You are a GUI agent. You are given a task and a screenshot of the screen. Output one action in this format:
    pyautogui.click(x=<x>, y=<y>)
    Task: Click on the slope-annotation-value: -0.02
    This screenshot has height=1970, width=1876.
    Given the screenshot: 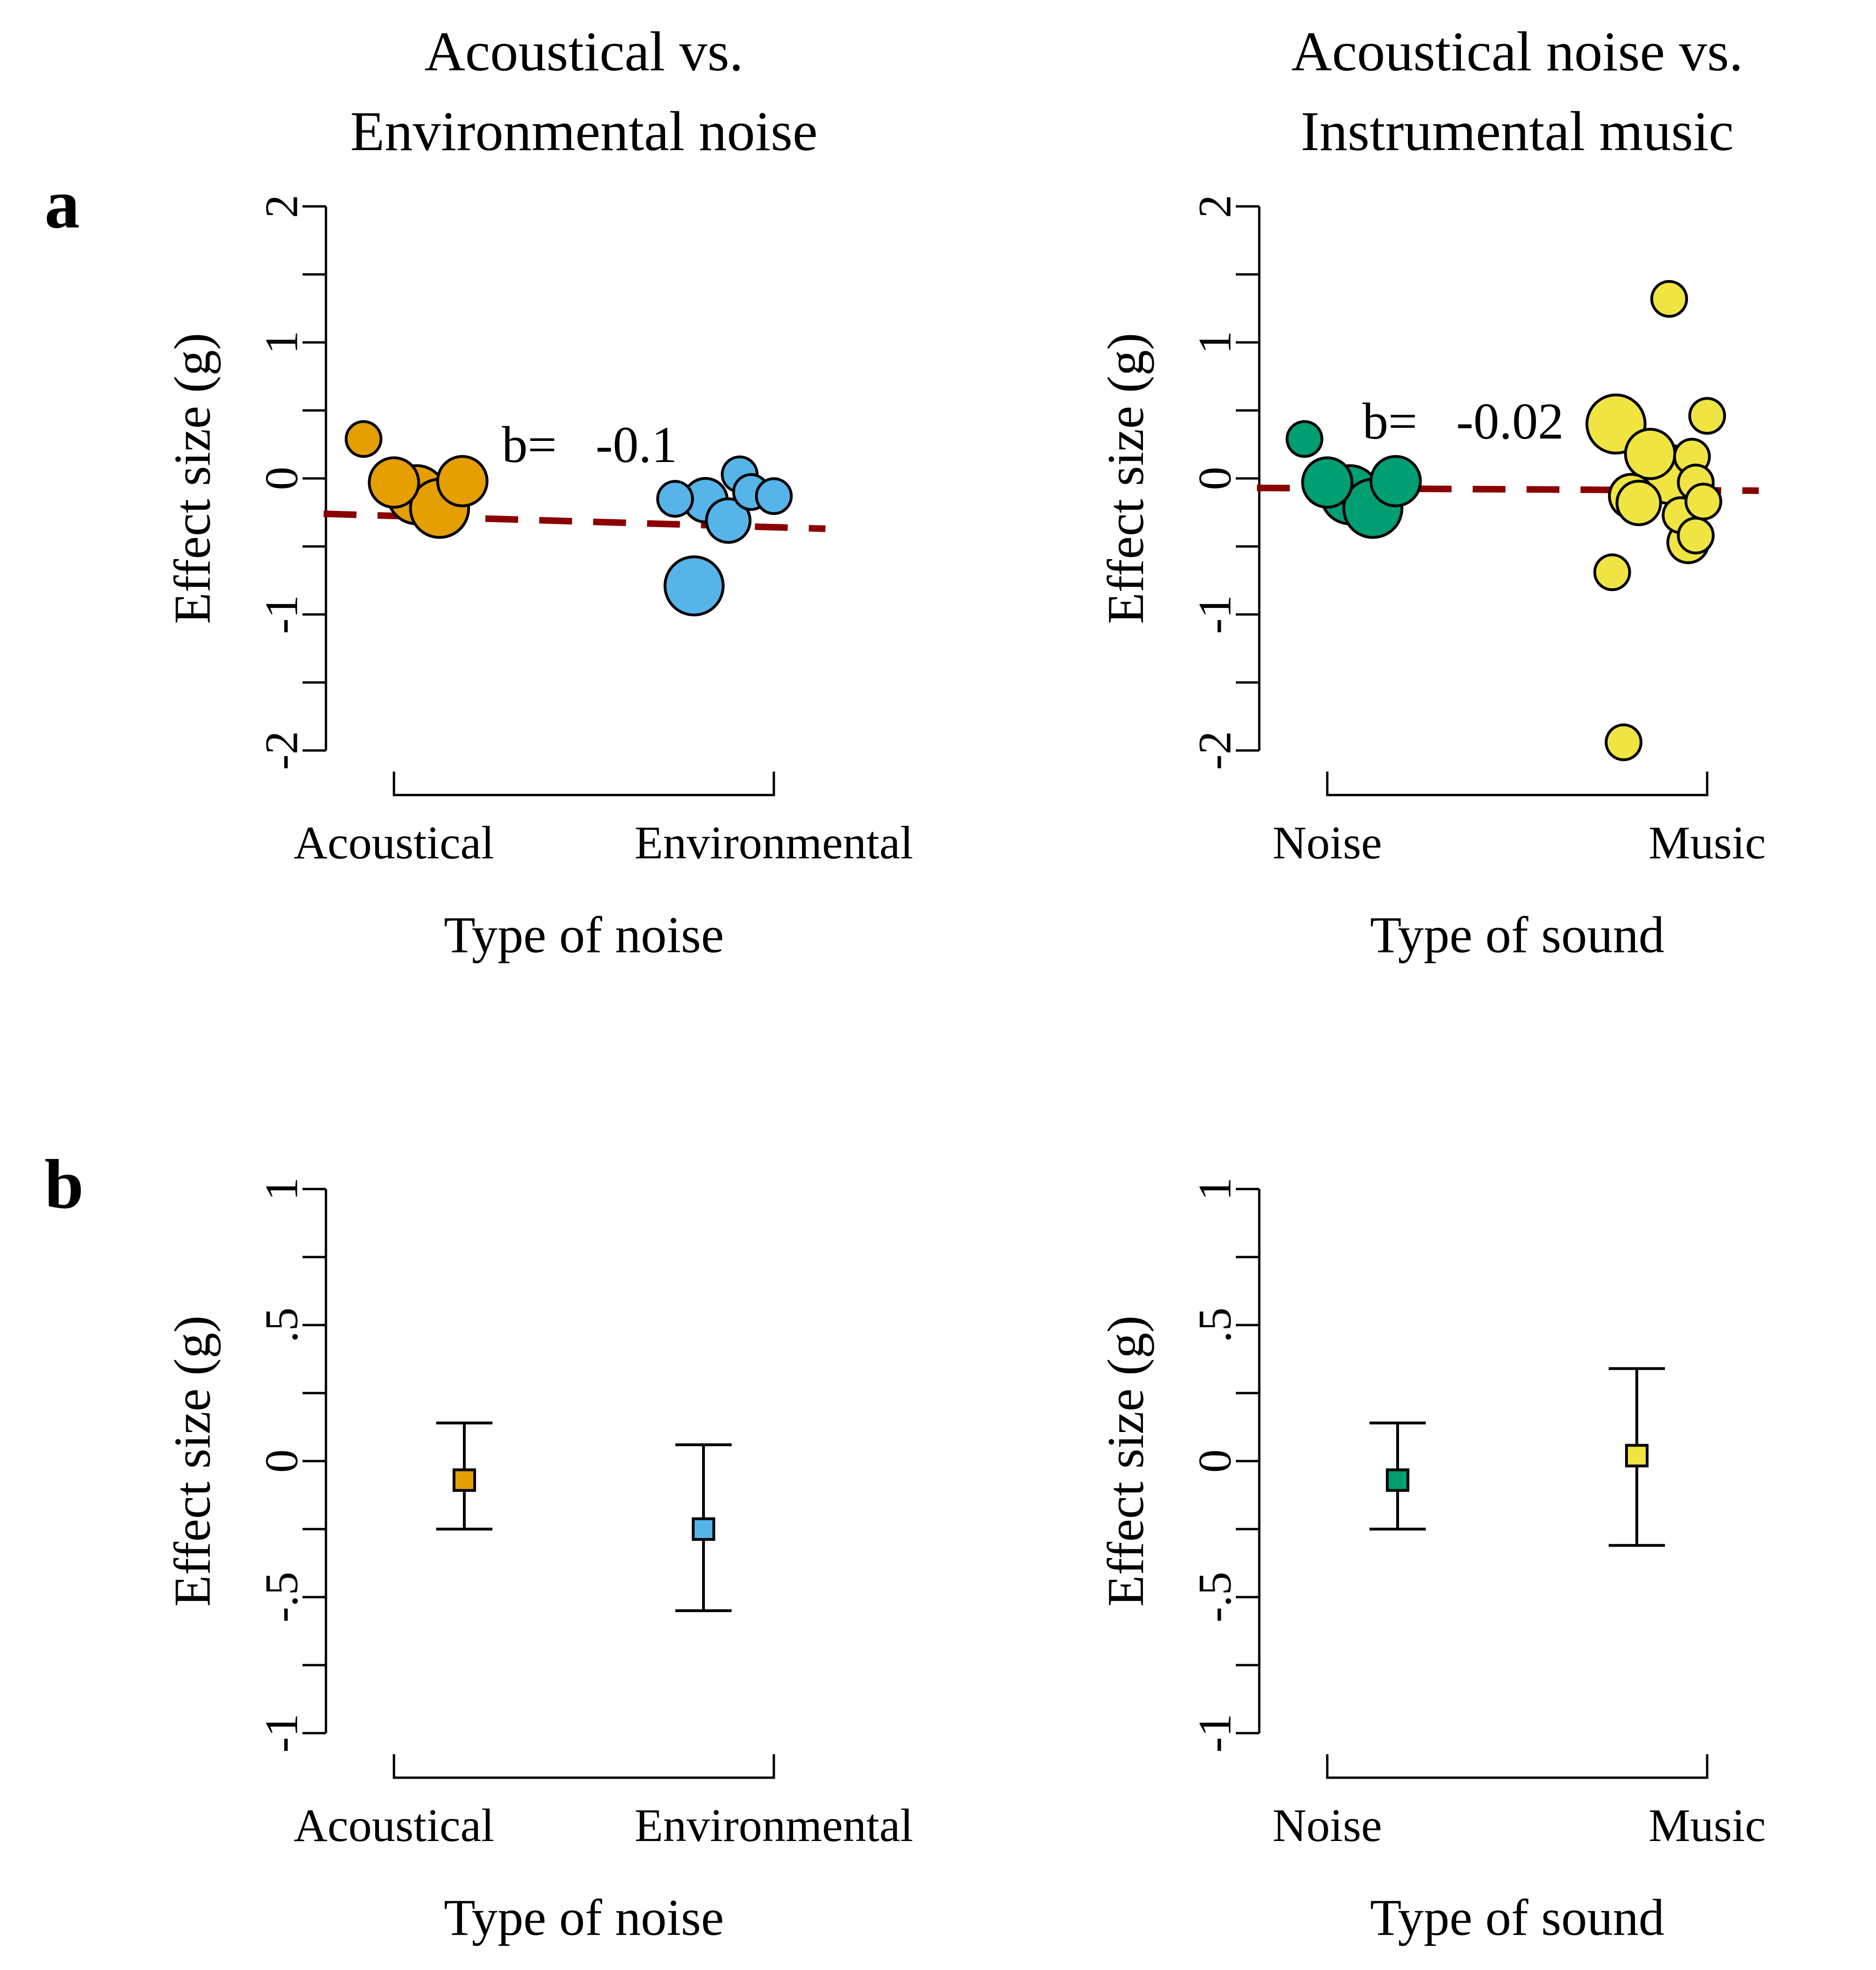 What is the action you would take?
    pyautogui.click(x=1510, y=421)
    